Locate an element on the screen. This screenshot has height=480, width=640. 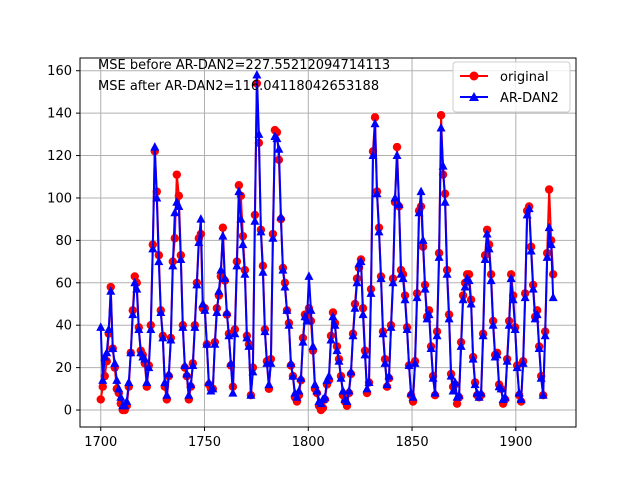
legend-ar-dan2-label: AR-DAN2 is located at coordinates (529, 98).